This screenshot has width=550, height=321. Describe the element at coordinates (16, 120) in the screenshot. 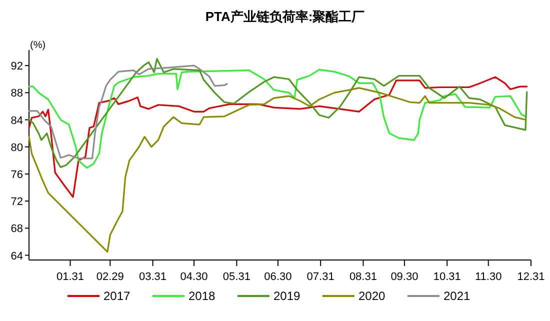

I see `y-tick-label: 84` at that location.